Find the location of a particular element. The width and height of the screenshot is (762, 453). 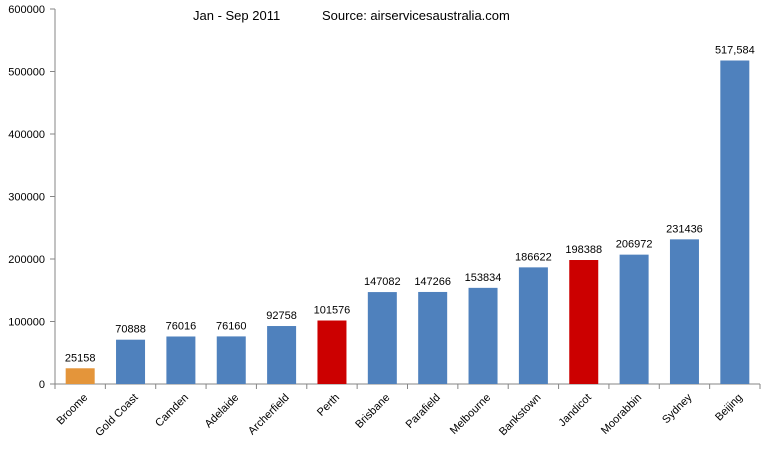

bar-moorabbin is located at coordinates (634, 319).